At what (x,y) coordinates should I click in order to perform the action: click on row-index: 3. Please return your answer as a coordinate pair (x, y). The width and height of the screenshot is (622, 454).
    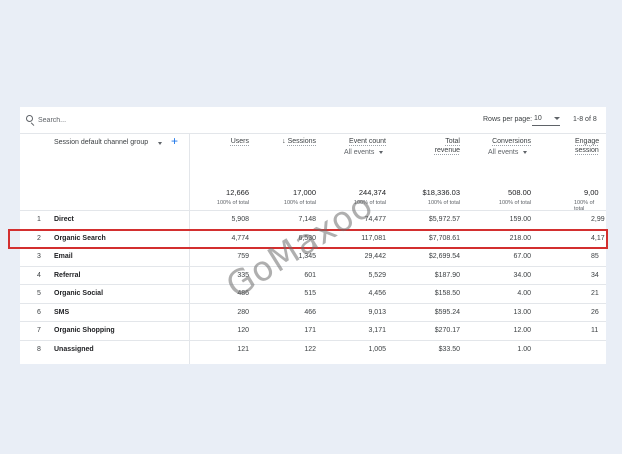
    Looking at the image, I should click on (39, 256).